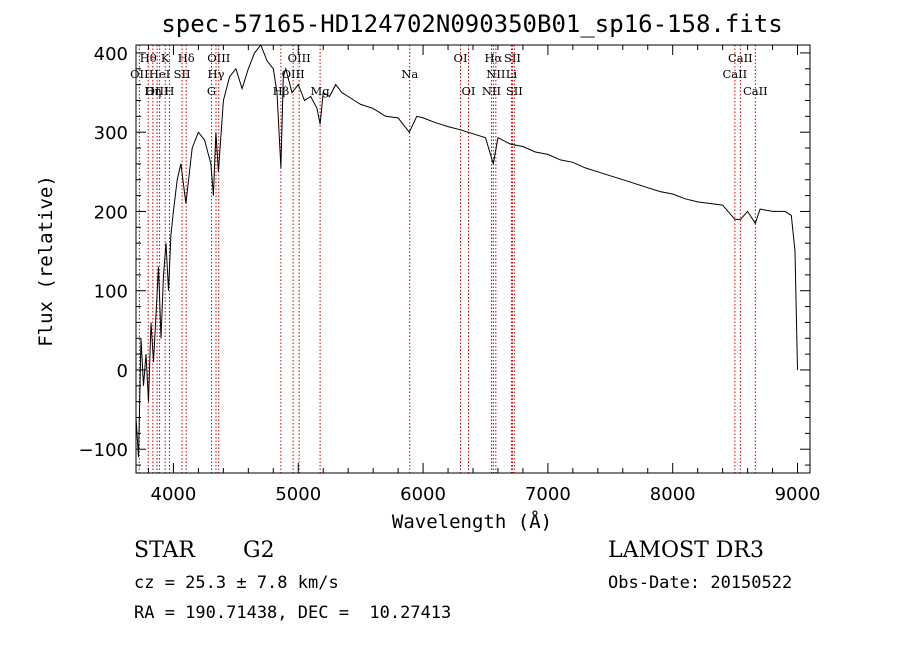 This screenshot has width=900, height=649. I want to click on observation-date: Obs-Date: 20150522, so click(700, 583).